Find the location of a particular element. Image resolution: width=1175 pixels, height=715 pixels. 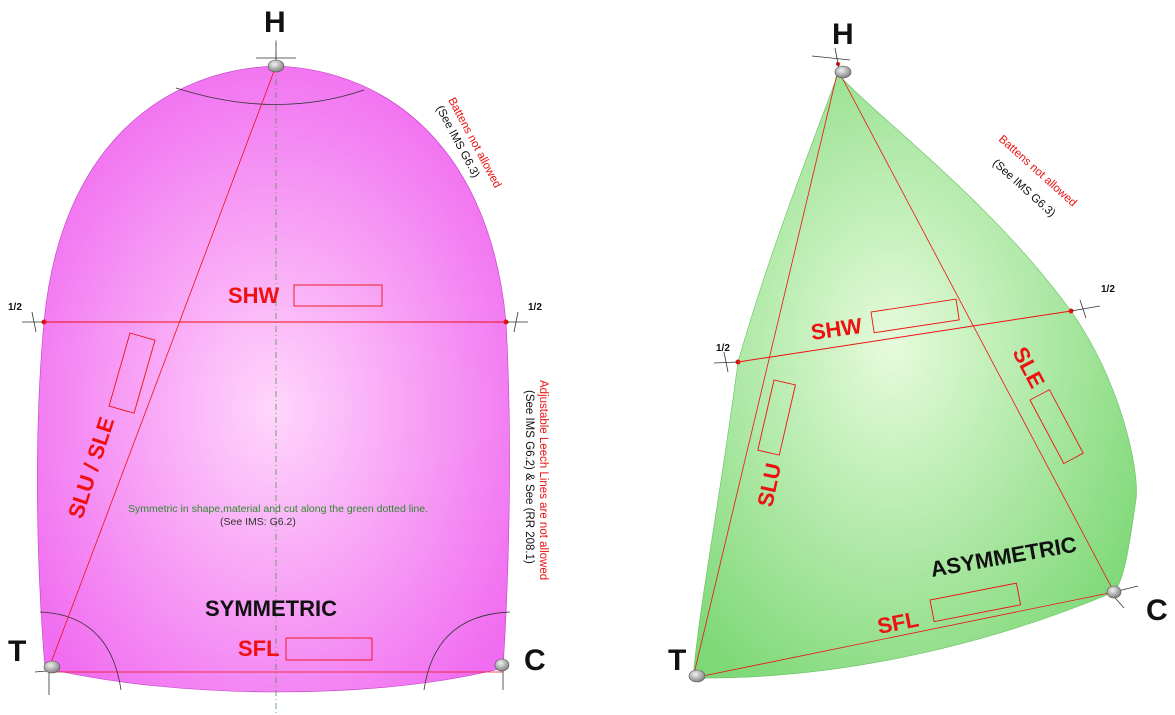

tack-arc is located at coordinates (80, 651).